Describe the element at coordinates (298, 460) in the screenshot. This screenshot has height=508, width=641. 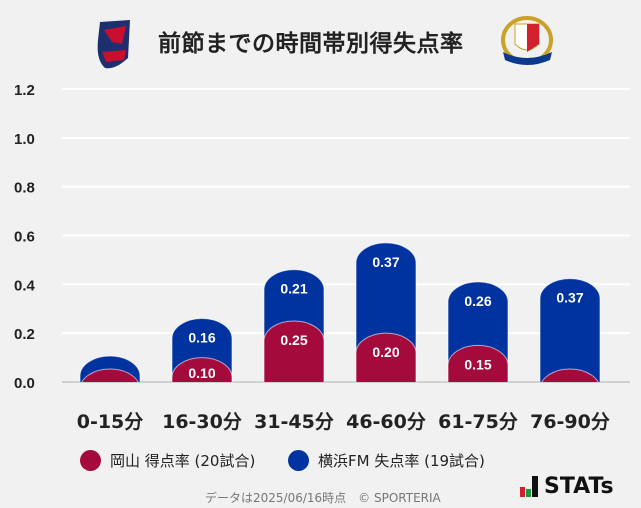
I see `legend-swatch-yokohama` at that location.